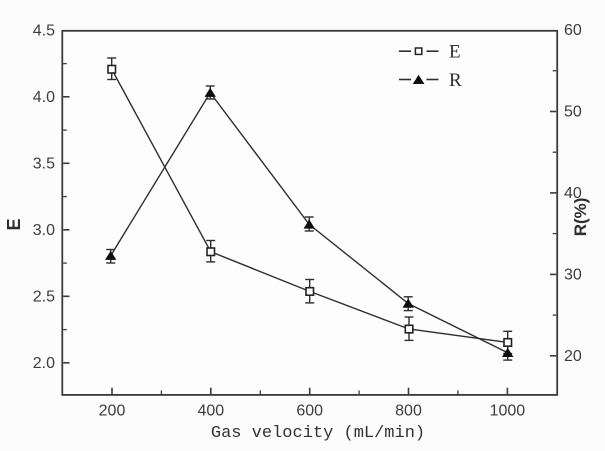 The width and height of the screenshot is (605, 451). I want to click on svg-text: Gas velocity (mL/min), so click(318, 433).